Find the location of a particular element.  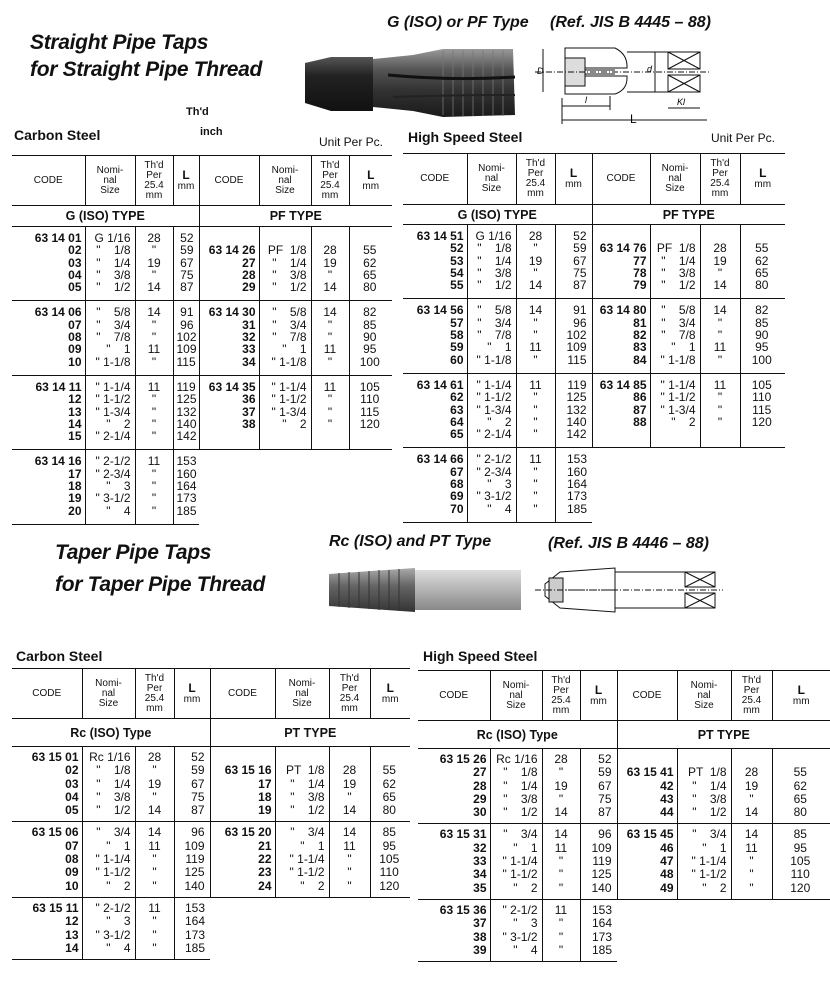

code-cell: 63 14 61 62 63 64 65 is located at coordinates (435, 411).